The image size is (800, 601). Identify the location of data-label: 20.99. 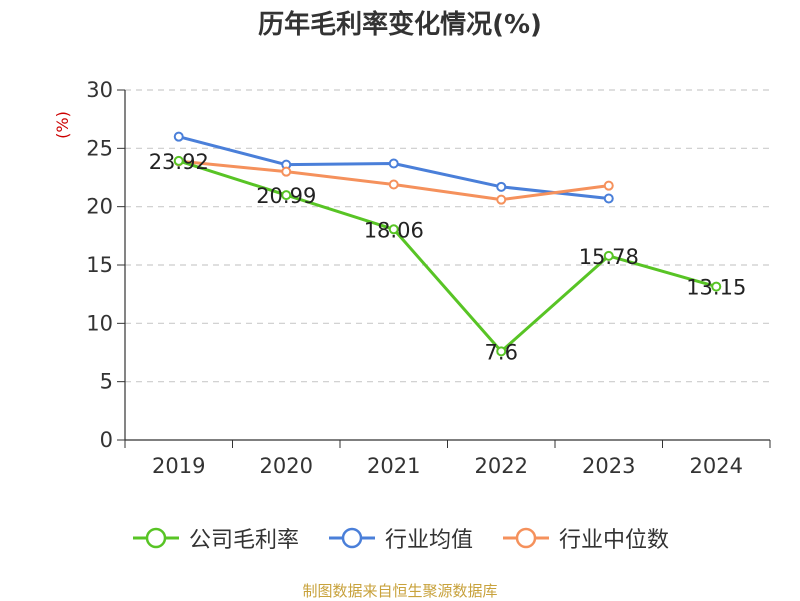
(286, 196).